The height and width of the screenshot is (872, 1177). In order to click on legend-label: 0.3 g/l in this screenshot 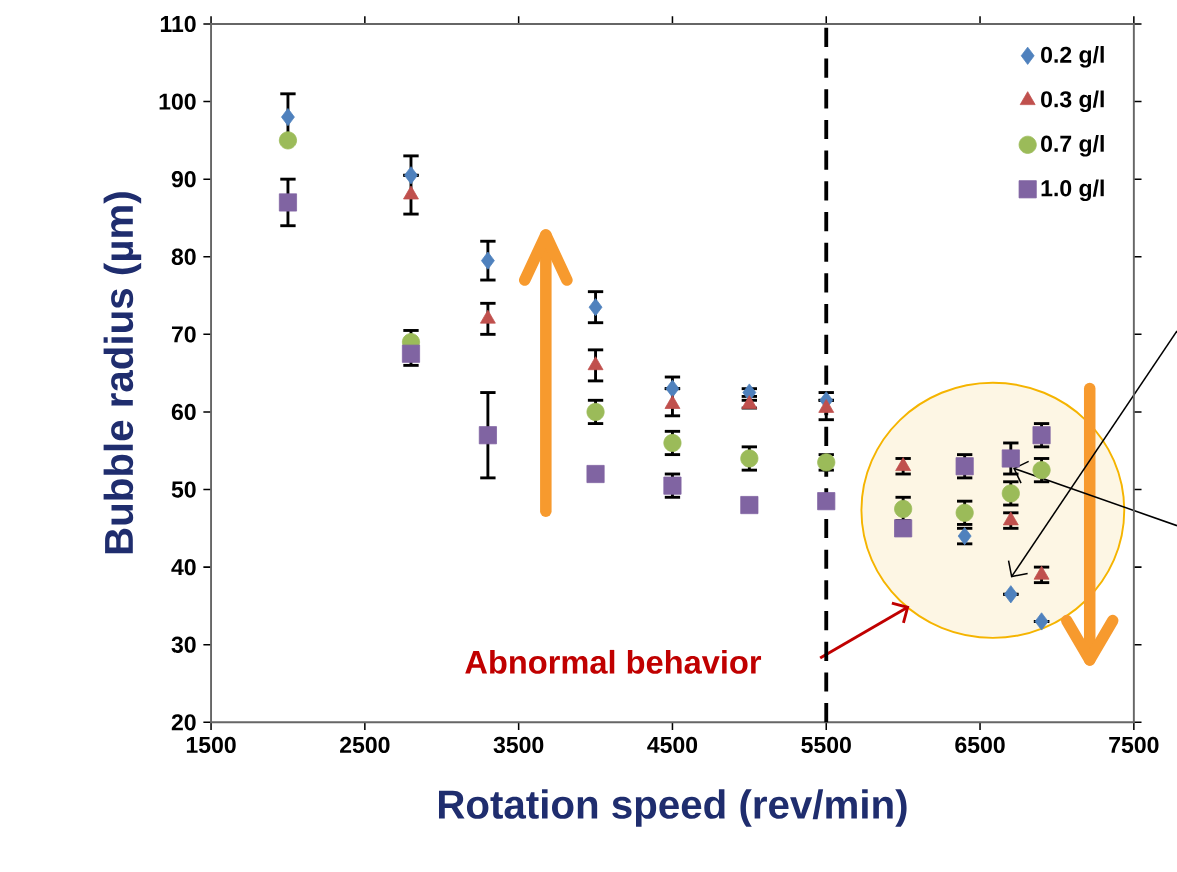, I will do `click(1072, 101)`.